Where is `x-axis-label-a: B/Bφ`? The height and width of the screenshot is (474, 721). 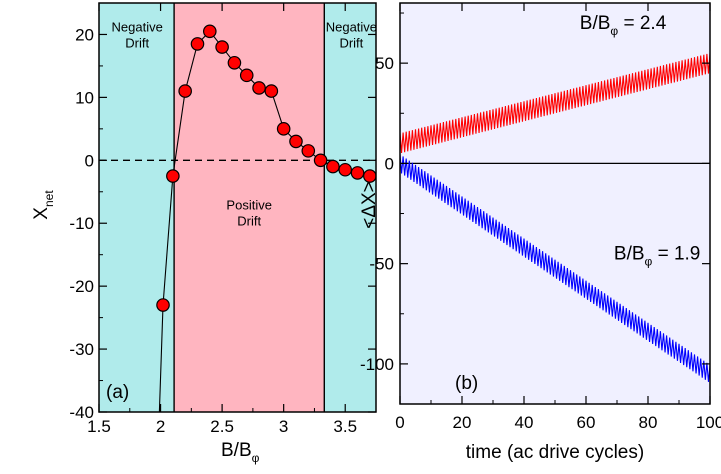
x-axis-label-a: B/Bφ is located at coordinates (240, 452).